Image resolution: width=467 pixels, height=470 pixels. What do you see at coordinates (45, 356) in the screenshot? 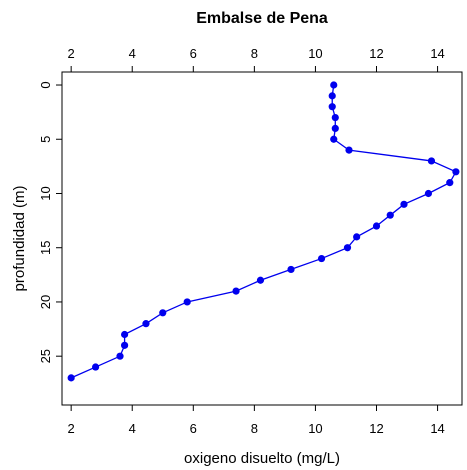
I see `y-tick-label: 25` at bounding box center [45, 356].